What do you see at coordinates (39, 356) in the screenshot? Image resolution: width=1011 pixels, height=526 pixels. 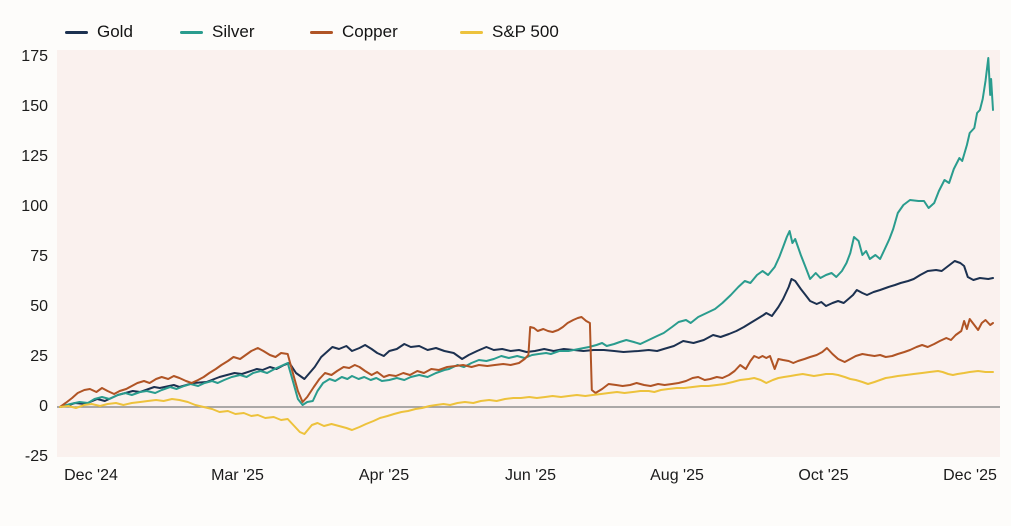 I see `y-tick-label: 25` at bounding box center [39, 356].